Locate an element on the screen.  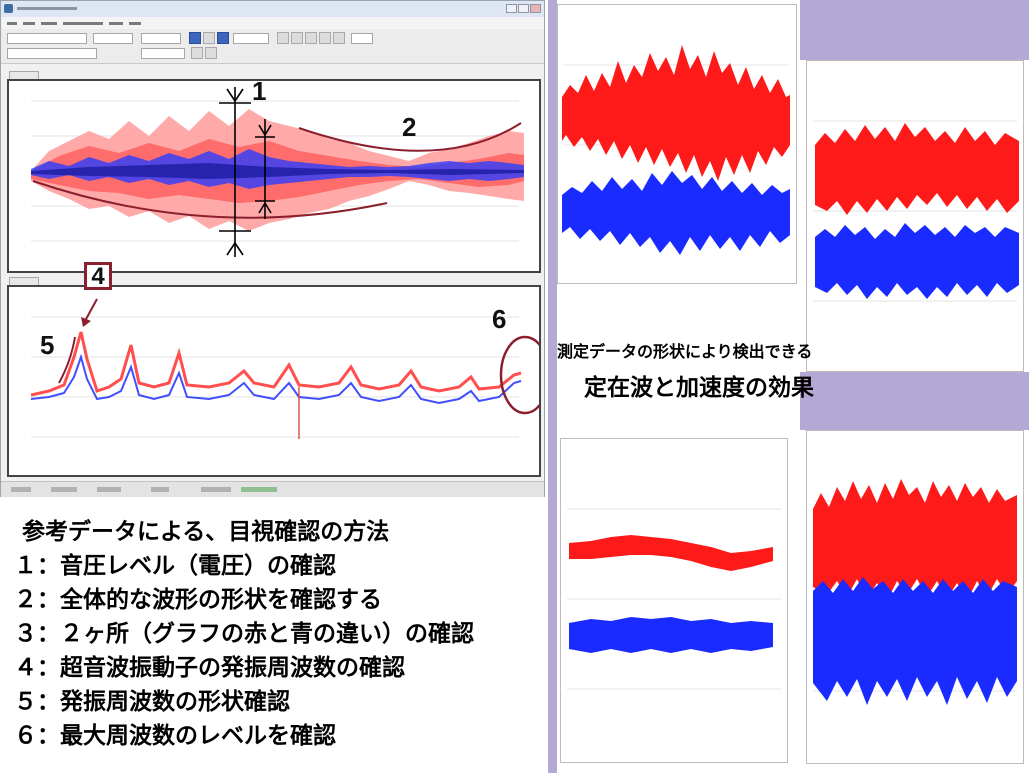
legend-item: １：音圧レベル（電圧）の確認 is located at coordinates (175, 566).